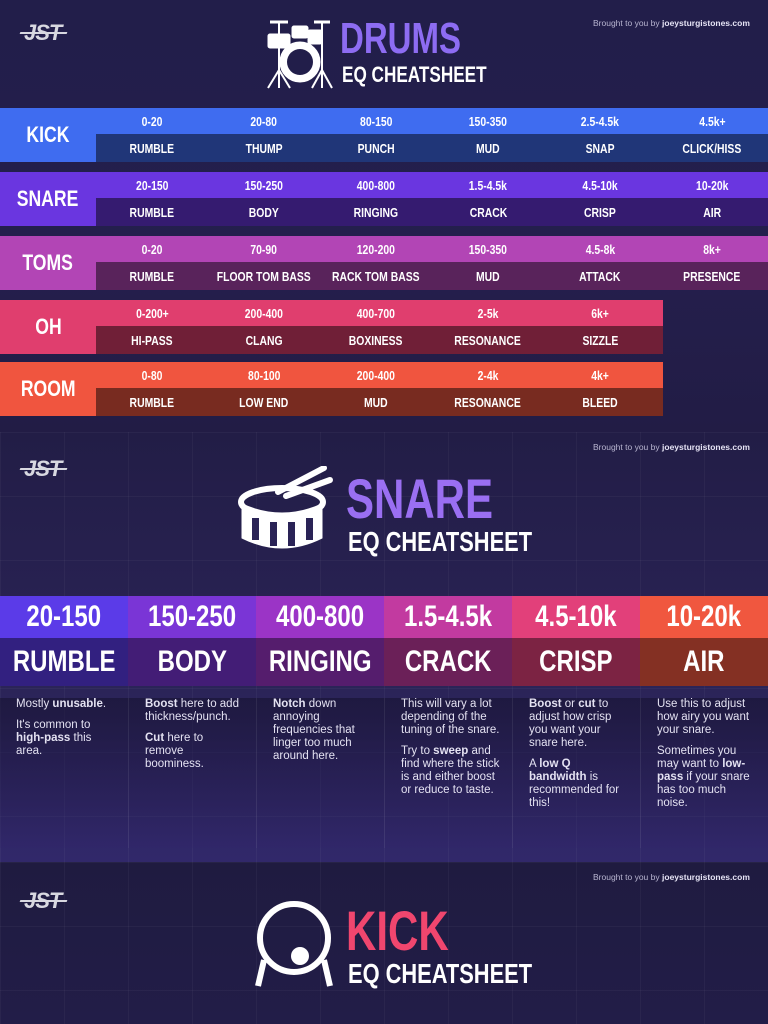 The image size is (768, 1024). I want to click on snare-note-text: ., so click(104, 704).